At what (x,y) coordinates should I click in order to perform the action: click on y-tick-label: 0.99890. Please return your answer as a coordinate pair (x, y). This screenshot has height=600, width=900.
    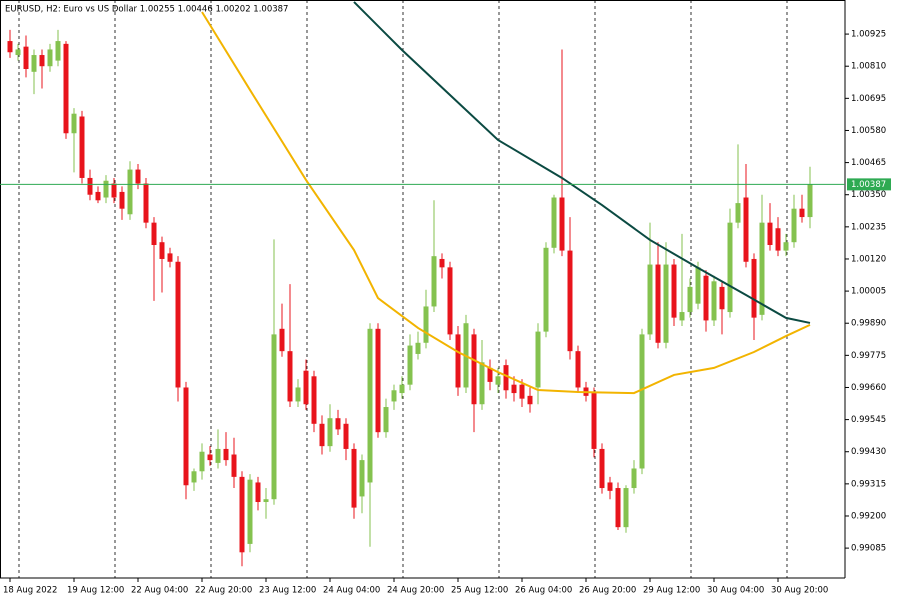
    Looking at the image, I should click on (868, 324).